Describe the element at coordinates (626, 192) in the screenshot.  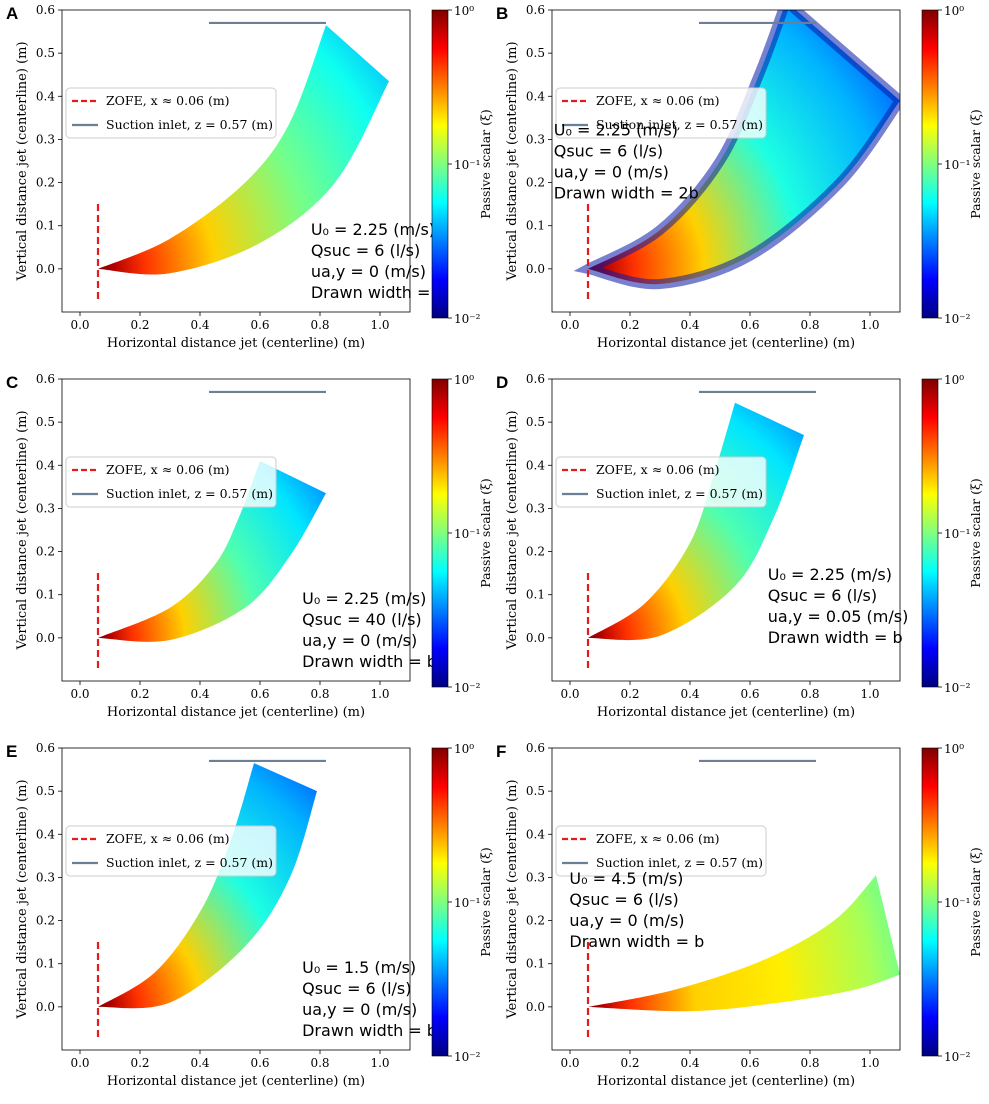
I see `annotation-line: Drawn width = 2b` at that location.